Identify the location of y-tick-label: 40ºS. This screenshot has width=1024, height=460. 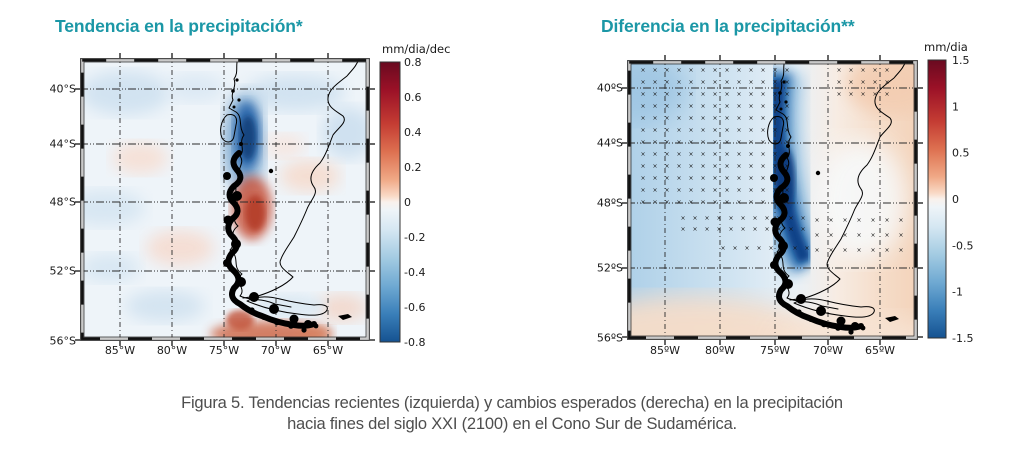
(610, 88).